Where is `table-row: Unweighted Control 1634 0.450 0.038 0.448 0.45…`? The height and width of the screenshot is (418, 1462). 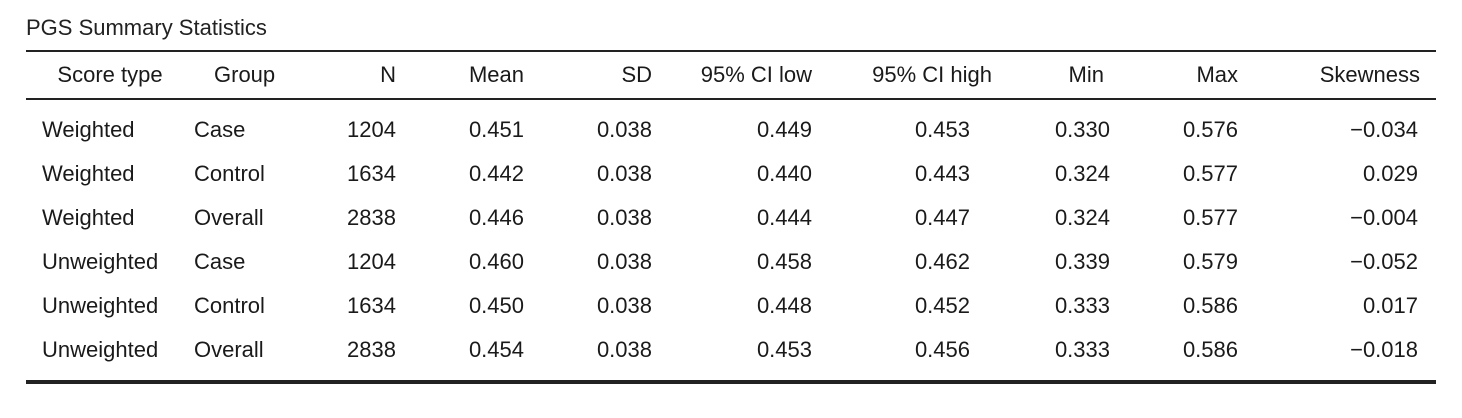
table-row: Unweighted Control 1634 0.450 0.038 0.448 0.45… is located at coordinates (731, 306).